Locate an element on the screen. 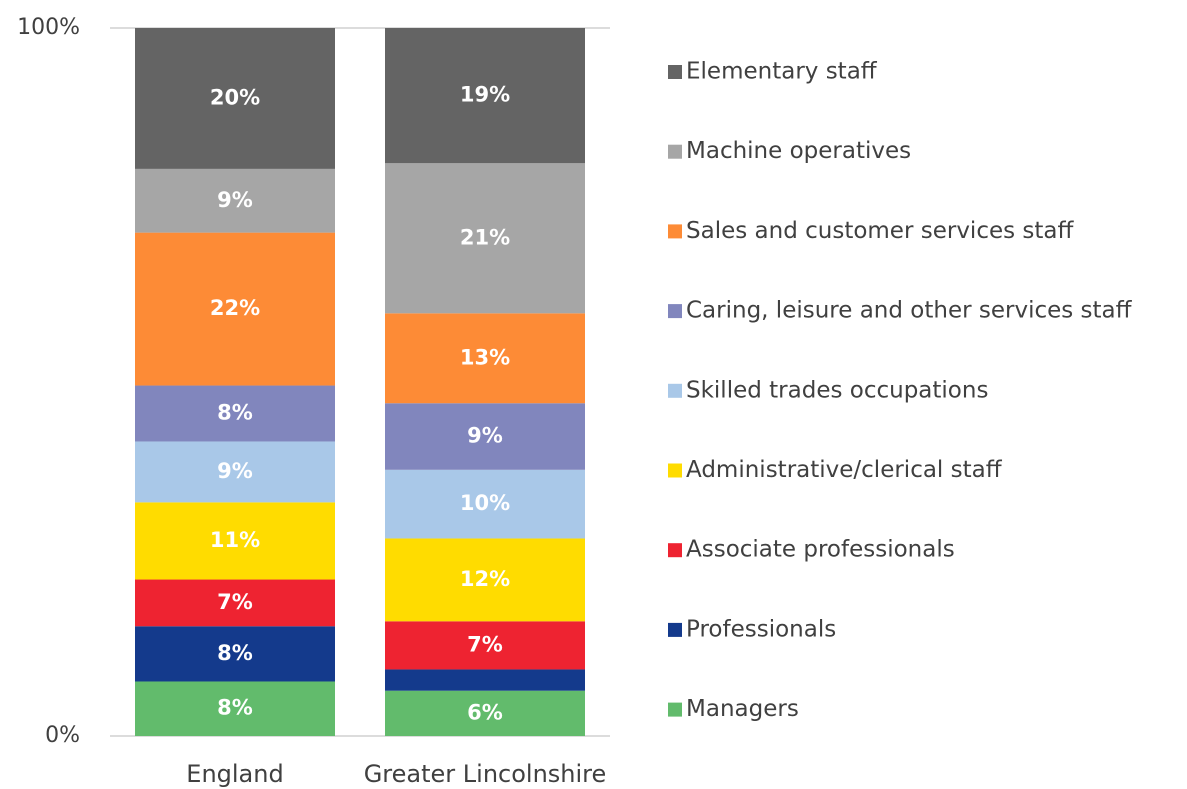  legend-label: Professionals is located at coordinates (761, 629).